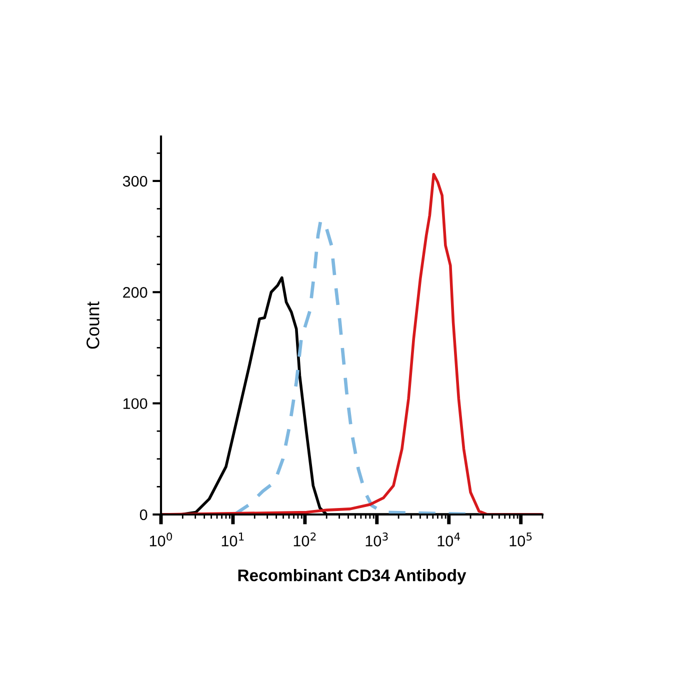  I want to click on y-tick-label: 100, so click(135, 404).